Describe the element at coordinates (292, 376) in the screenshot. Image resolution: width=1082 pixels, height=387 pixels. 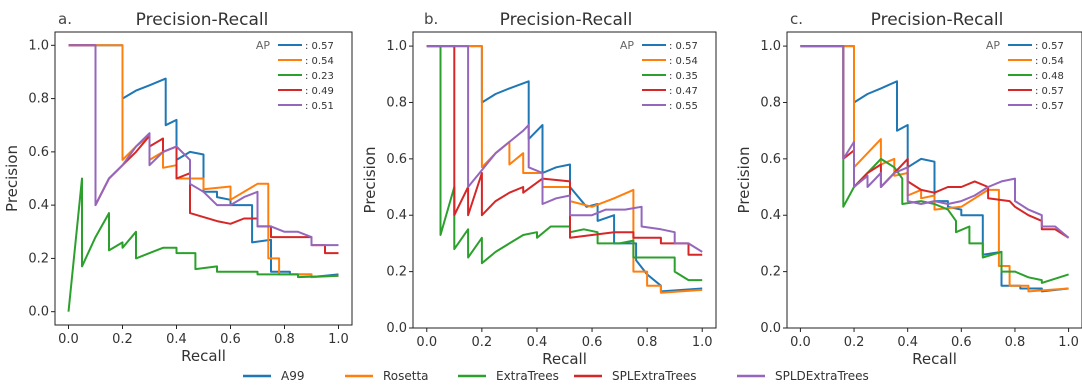
I see `legend-label: A99` at that location.